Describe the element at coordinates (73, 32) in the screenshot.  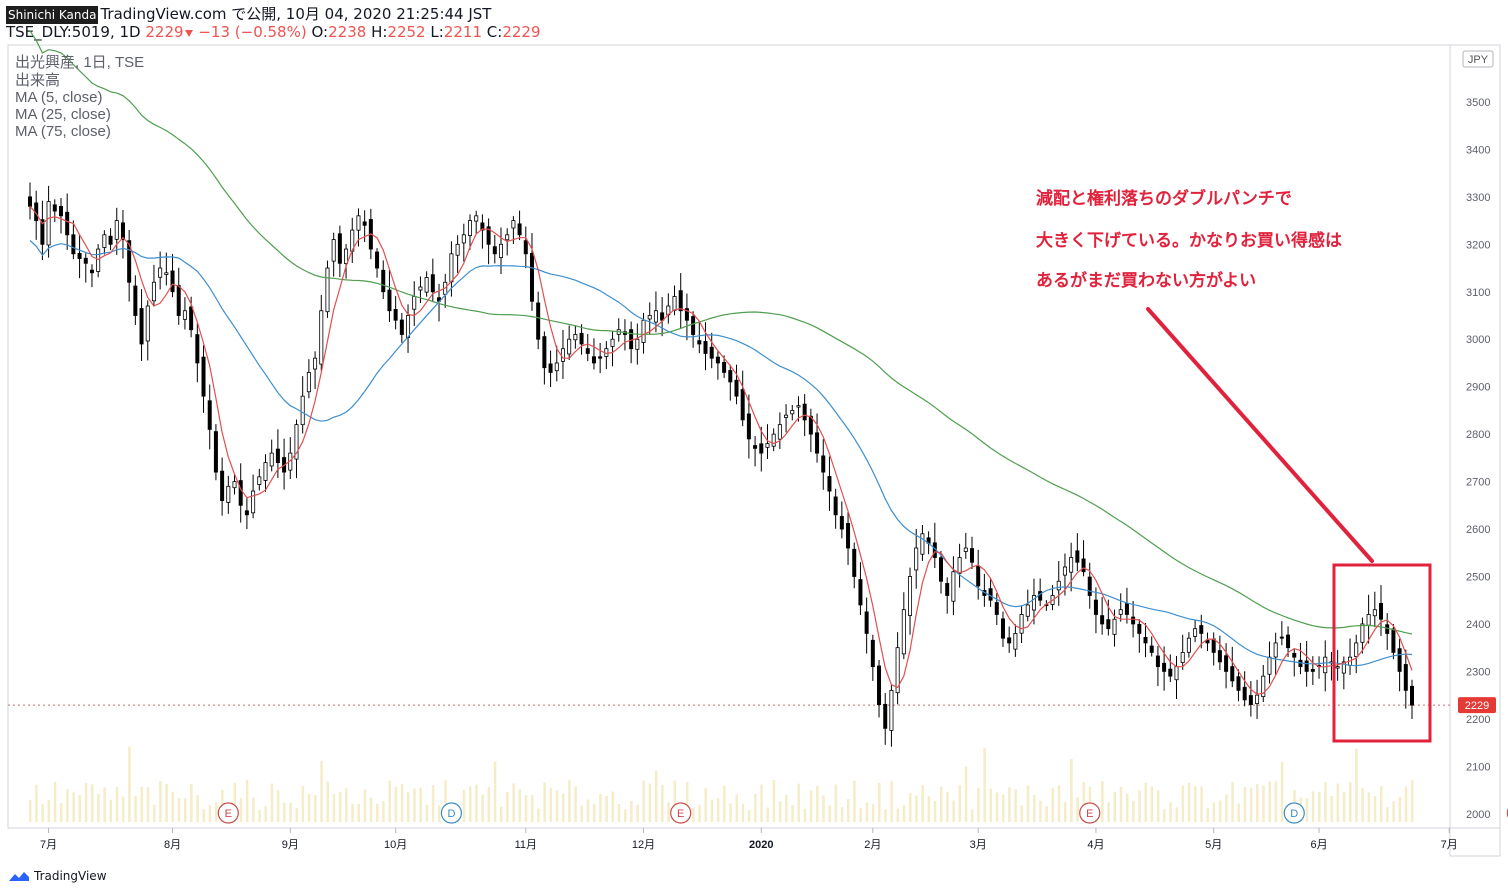
I see `symbol-label: TSE_DLY:5019, 1D` at that location.